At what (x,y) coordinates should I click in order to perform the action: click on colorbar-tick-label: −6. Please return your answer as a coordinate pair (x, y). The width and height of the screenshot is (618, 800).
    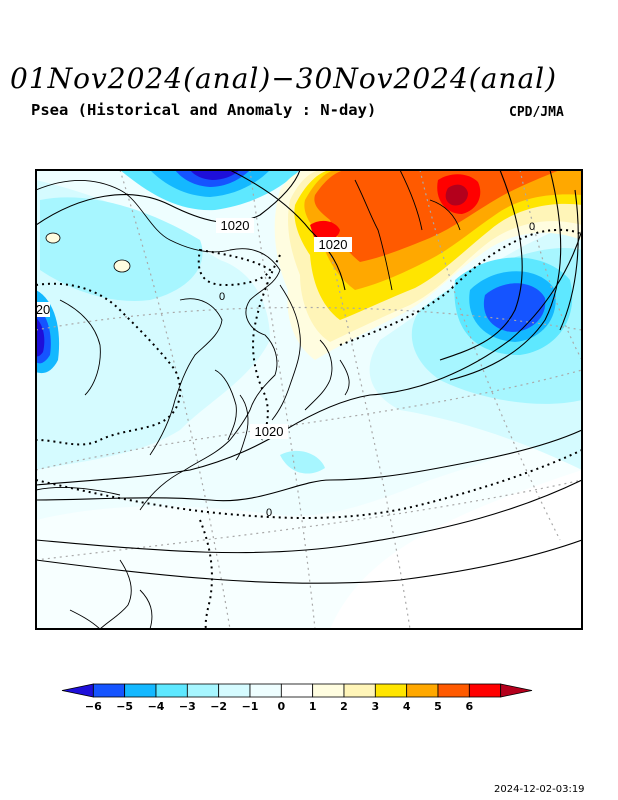
    Looking at the image, I should click on (93, 706).